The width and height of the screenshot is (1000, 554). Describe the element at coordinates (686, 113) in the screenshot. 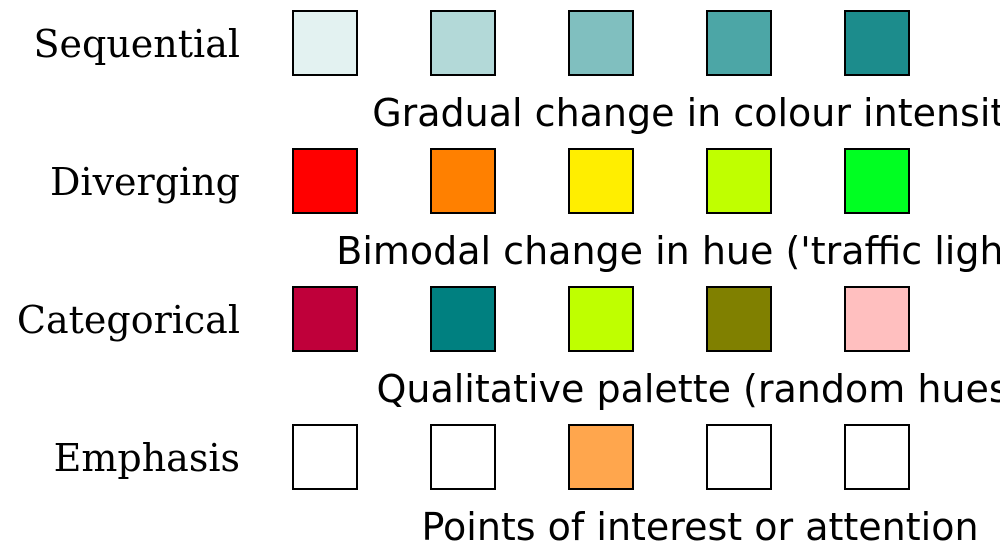

I see `row-caption-sequential: Gradual change in colour intensity` at that location.